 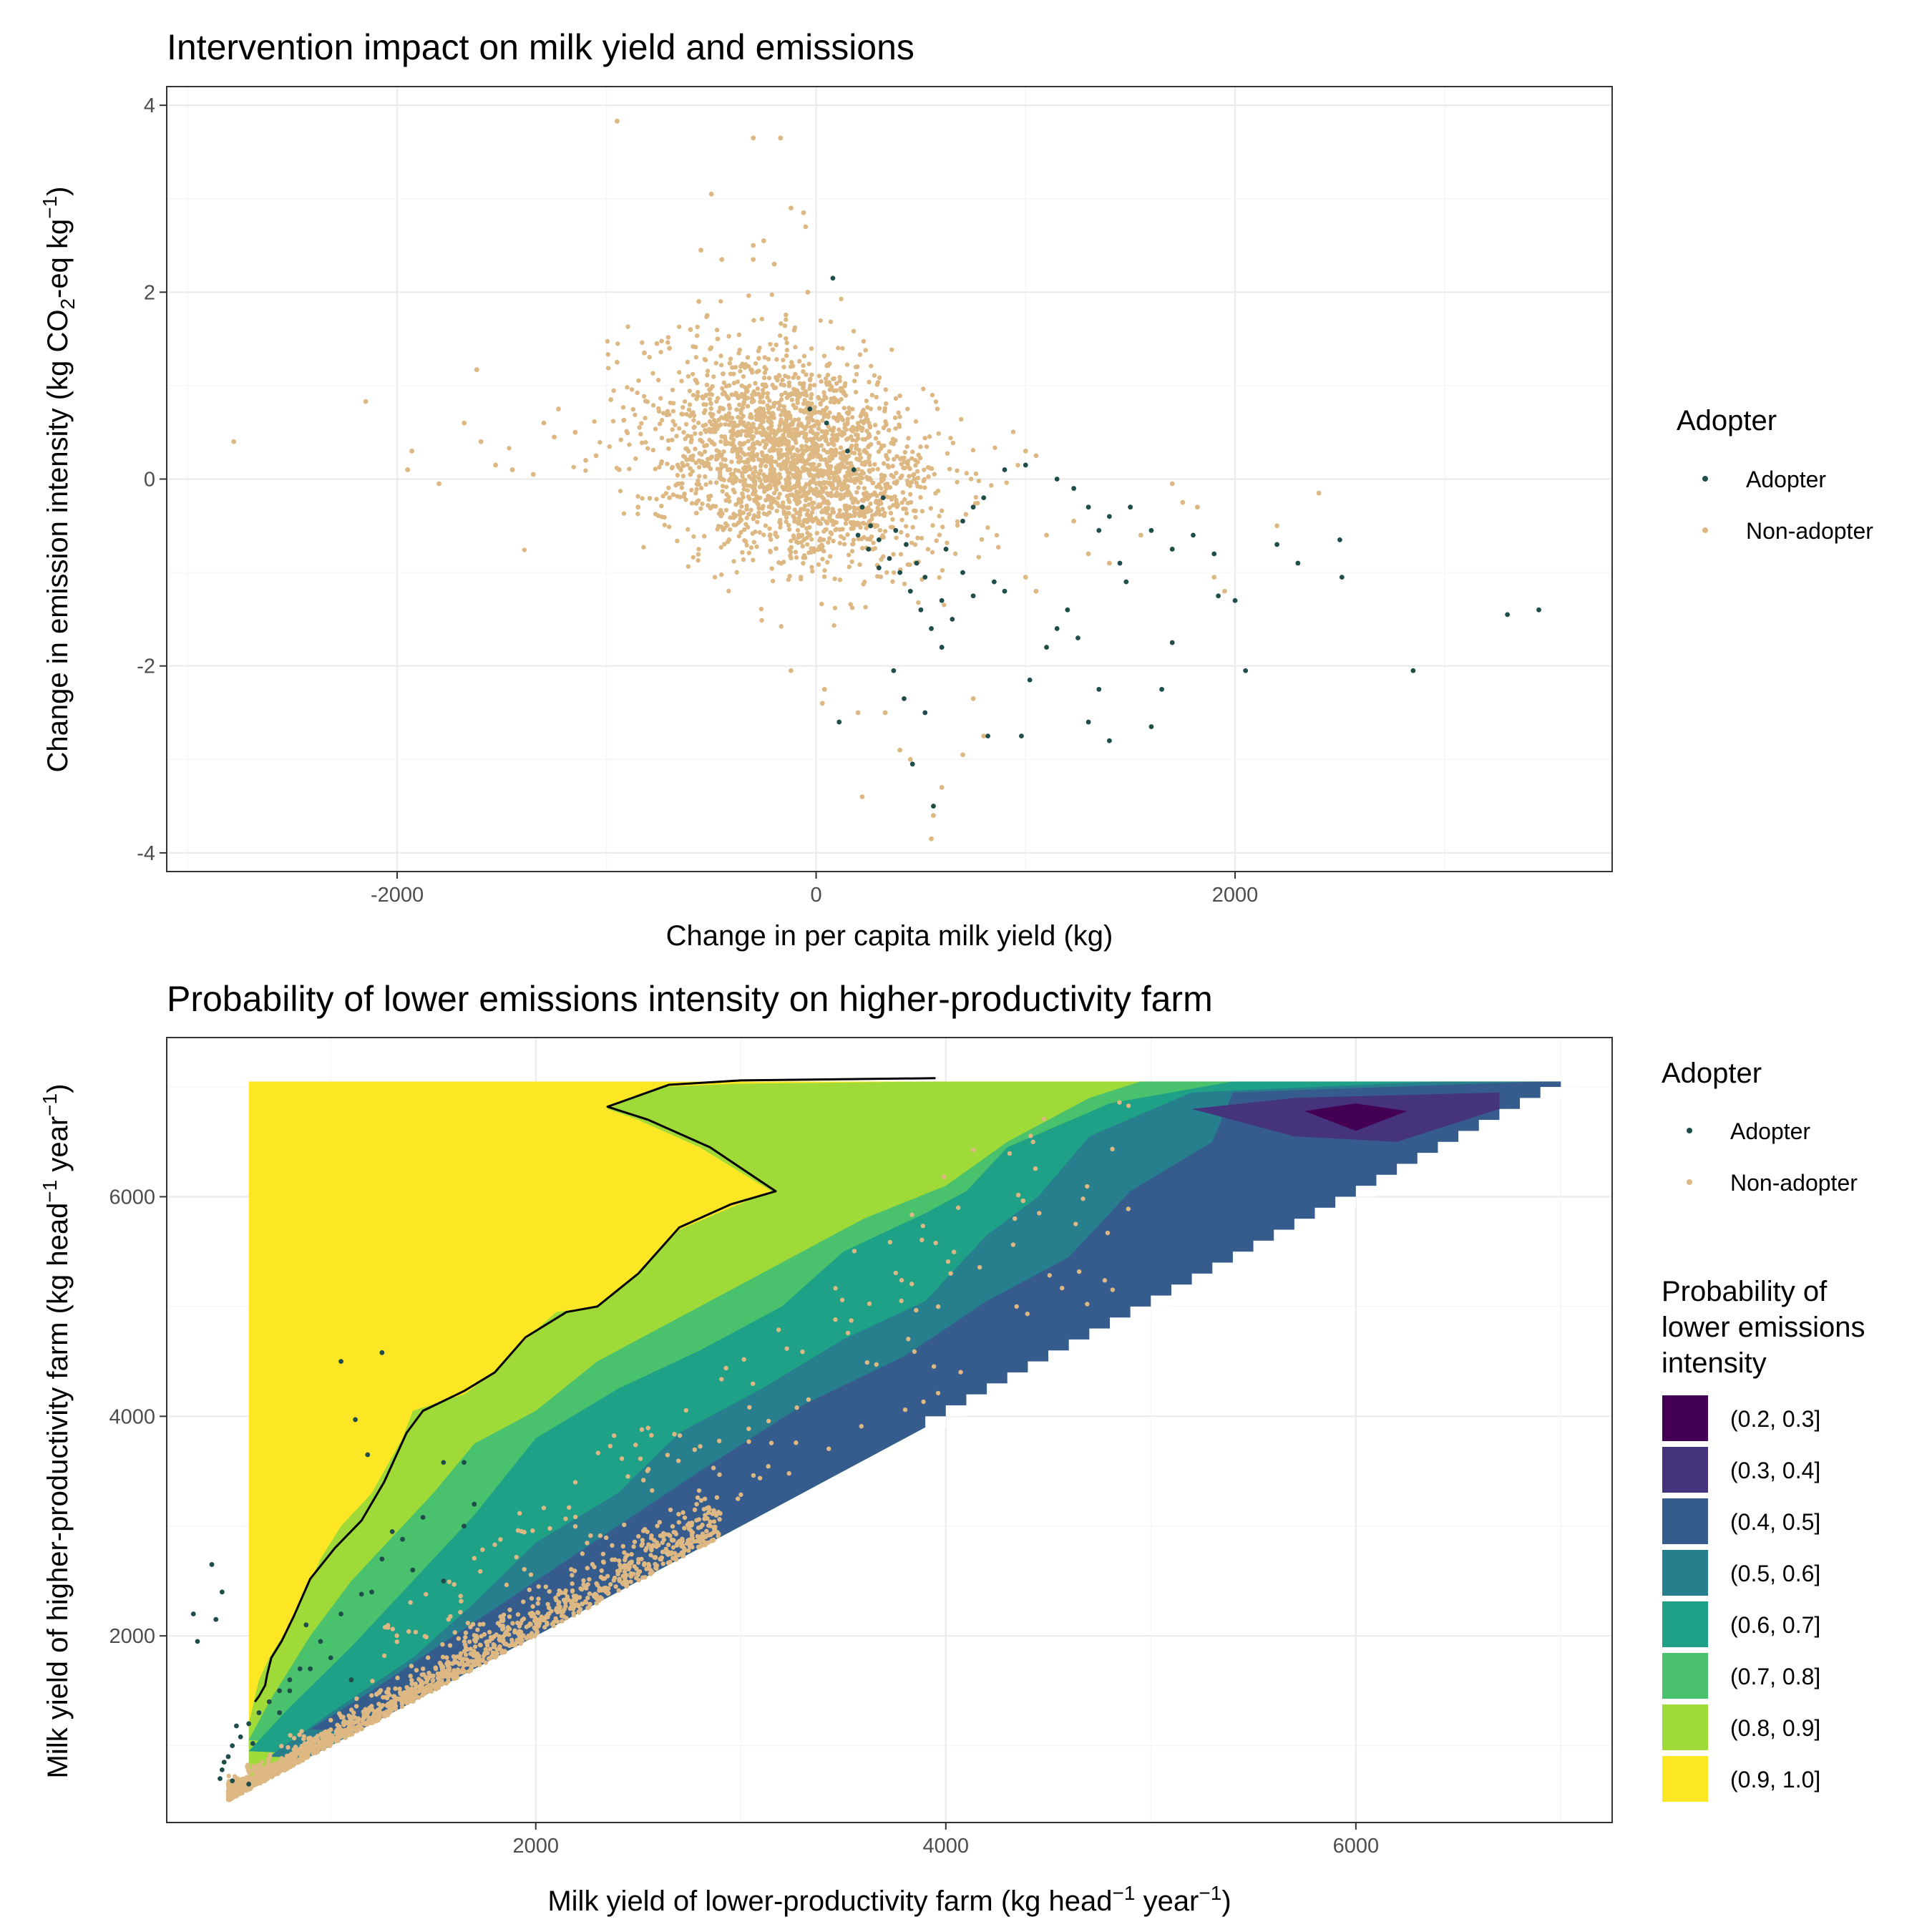 I want to click on fill-legend-label: (0.9, 1.0], so click(x=1775, y=1779).